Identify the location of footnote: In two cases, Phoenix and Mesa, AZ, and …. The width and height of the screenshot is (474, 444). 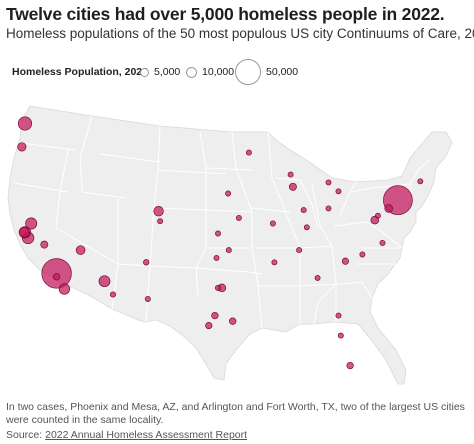
(235, 413).